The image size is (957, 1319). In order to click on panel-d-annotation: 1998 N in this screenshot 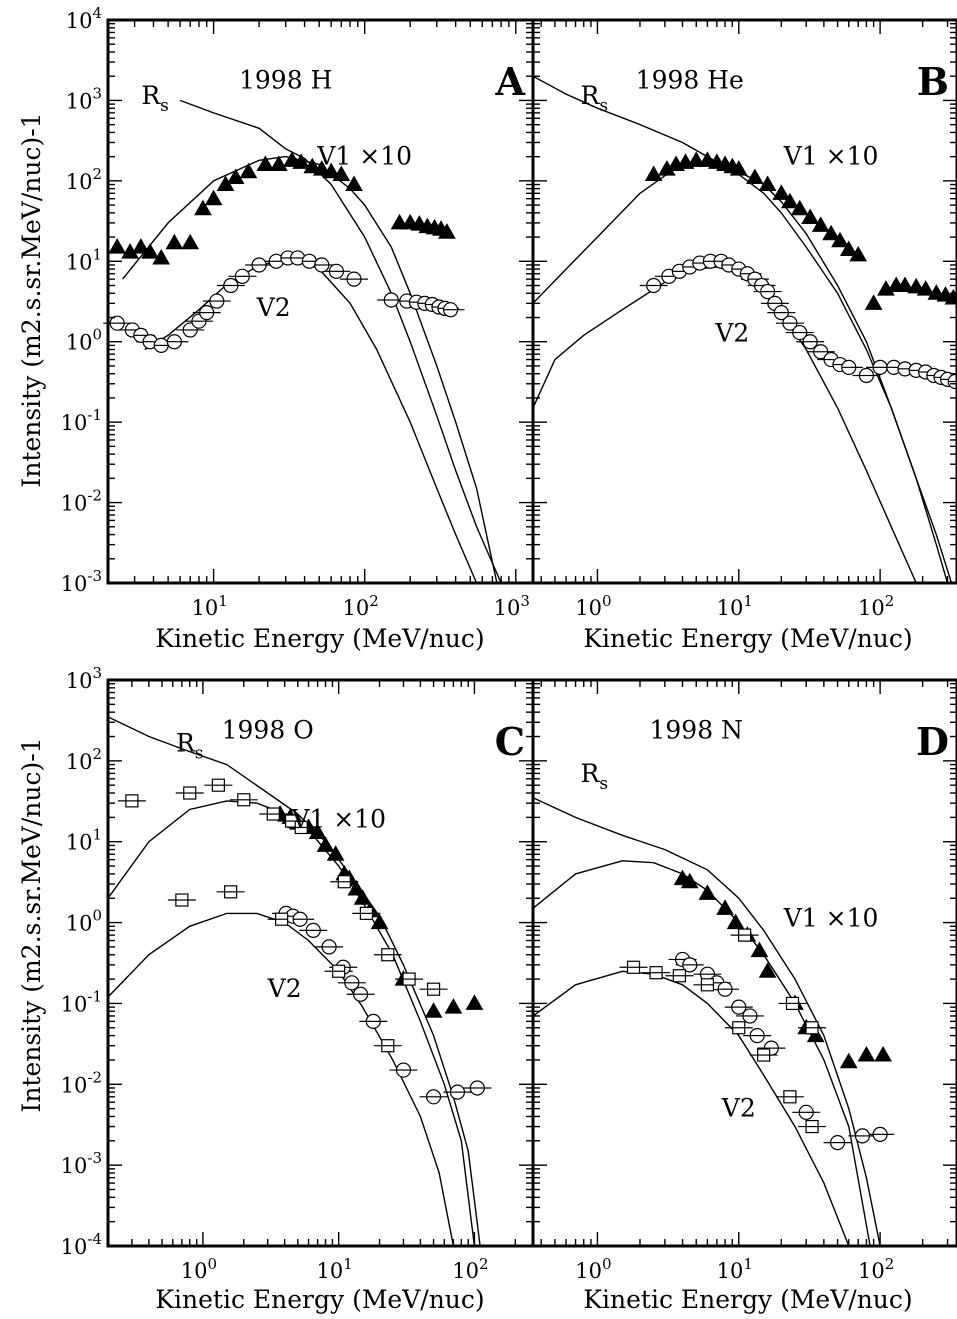, I will do `click(695, 729)`.